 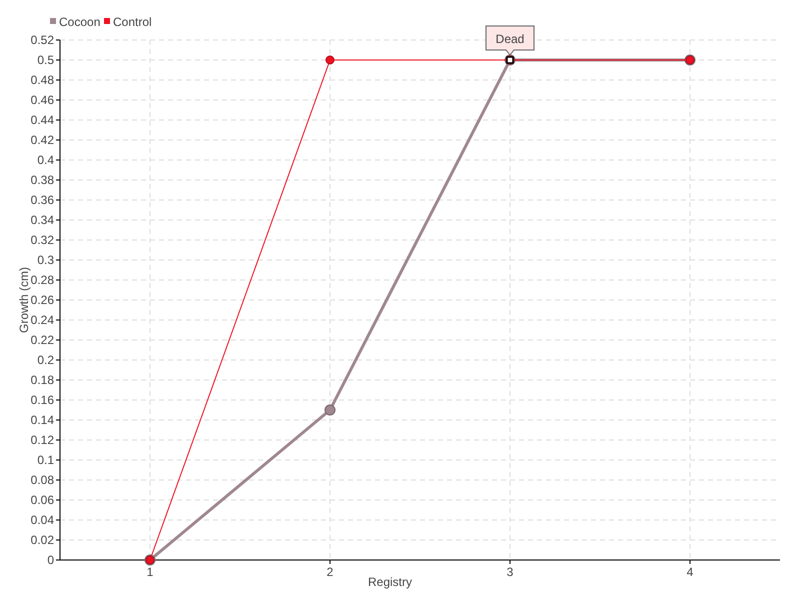 I want to click on y-tick-label: 0.18, so click(x=42, y=380).